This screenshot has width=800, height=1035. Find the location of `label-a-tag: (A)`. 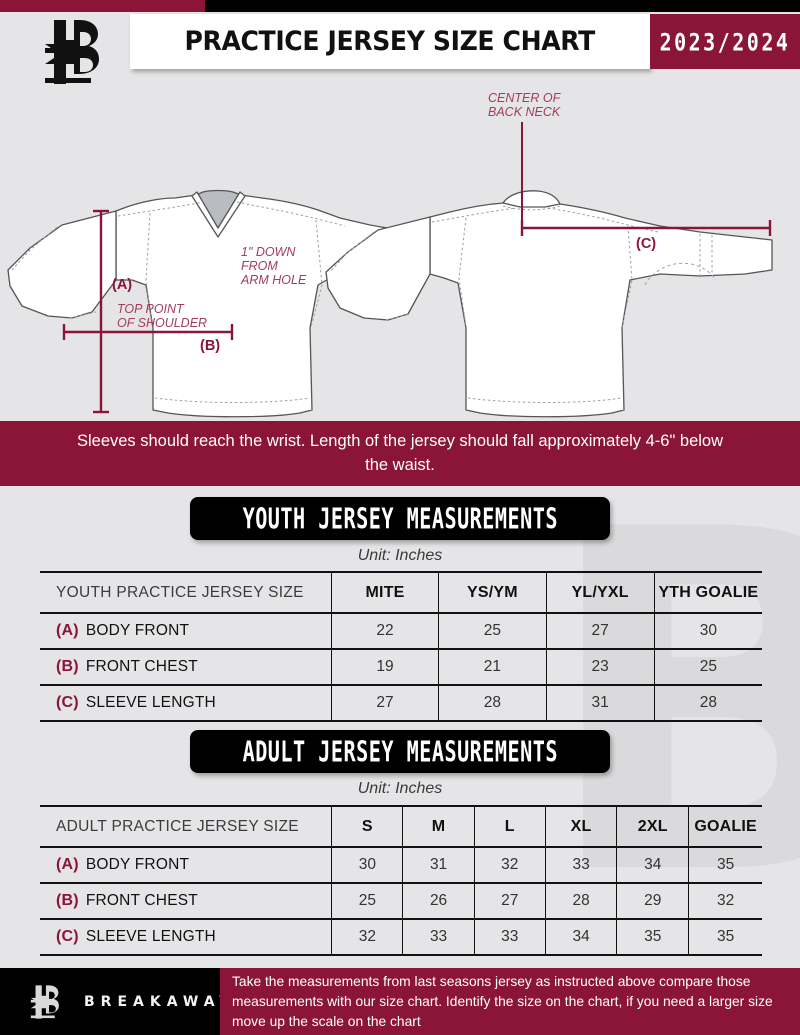

label-a-tag: (A) is located at coordinates (122, 285).